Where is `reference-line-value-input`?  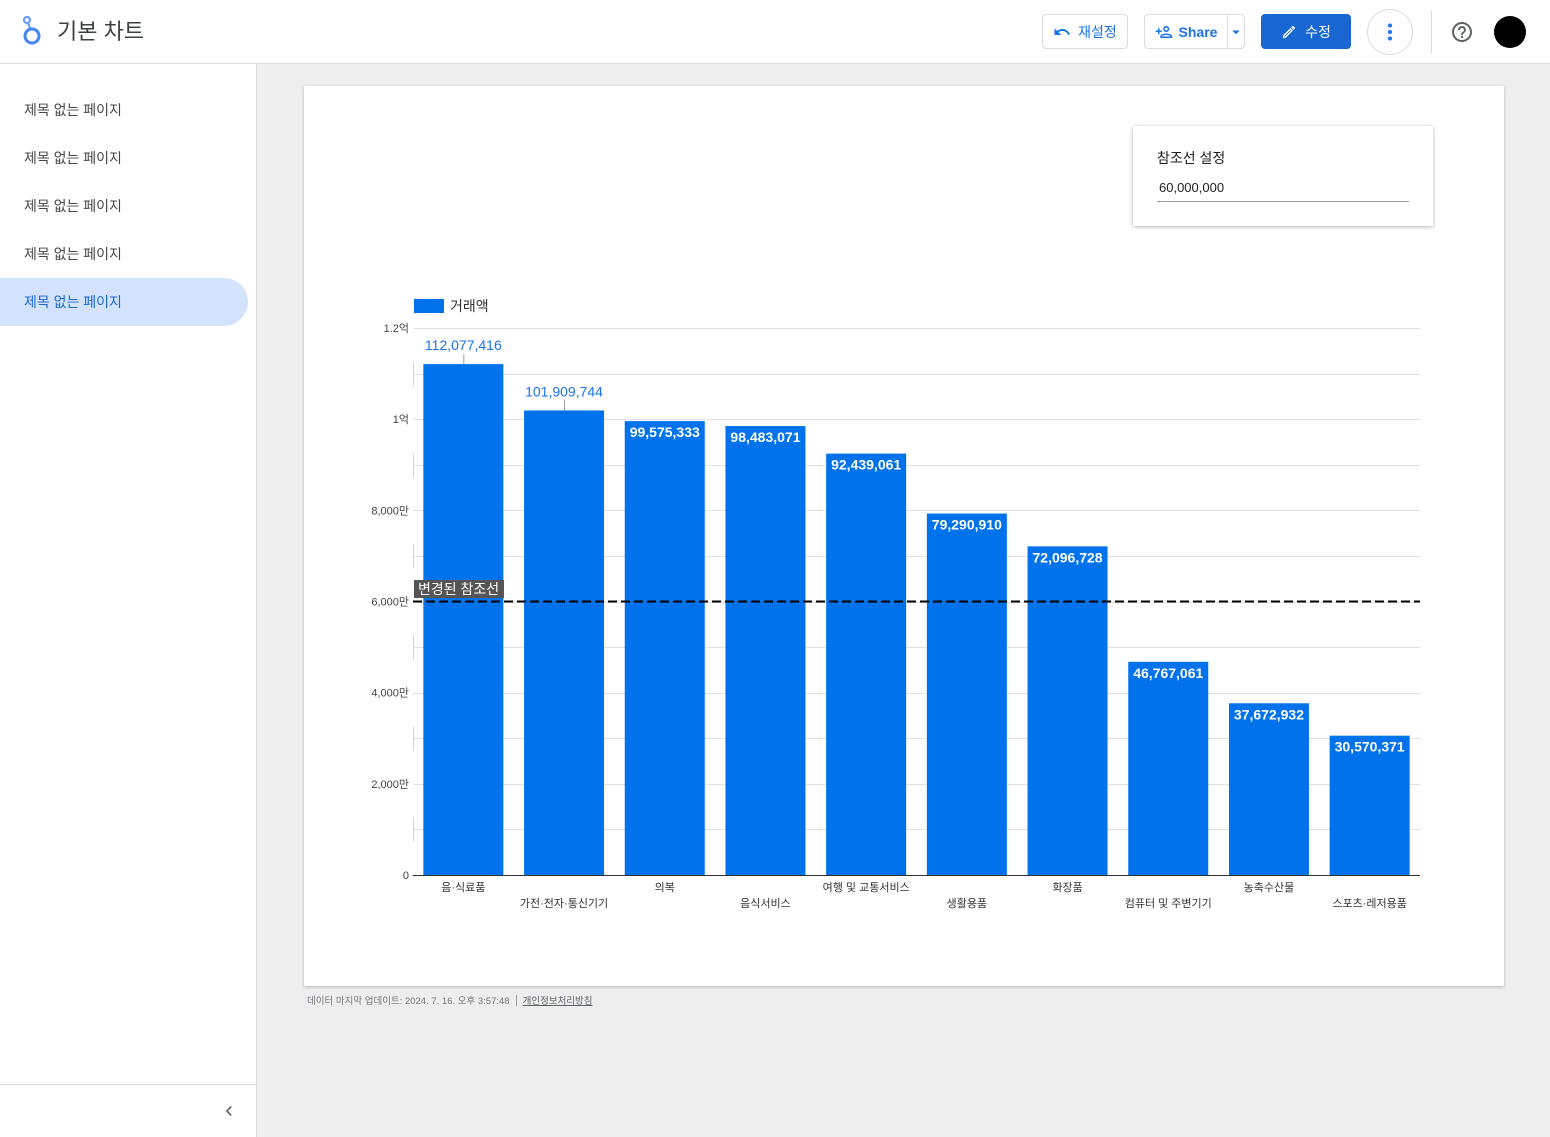 reference-line-value-input is located at coordinates (1283, 188).